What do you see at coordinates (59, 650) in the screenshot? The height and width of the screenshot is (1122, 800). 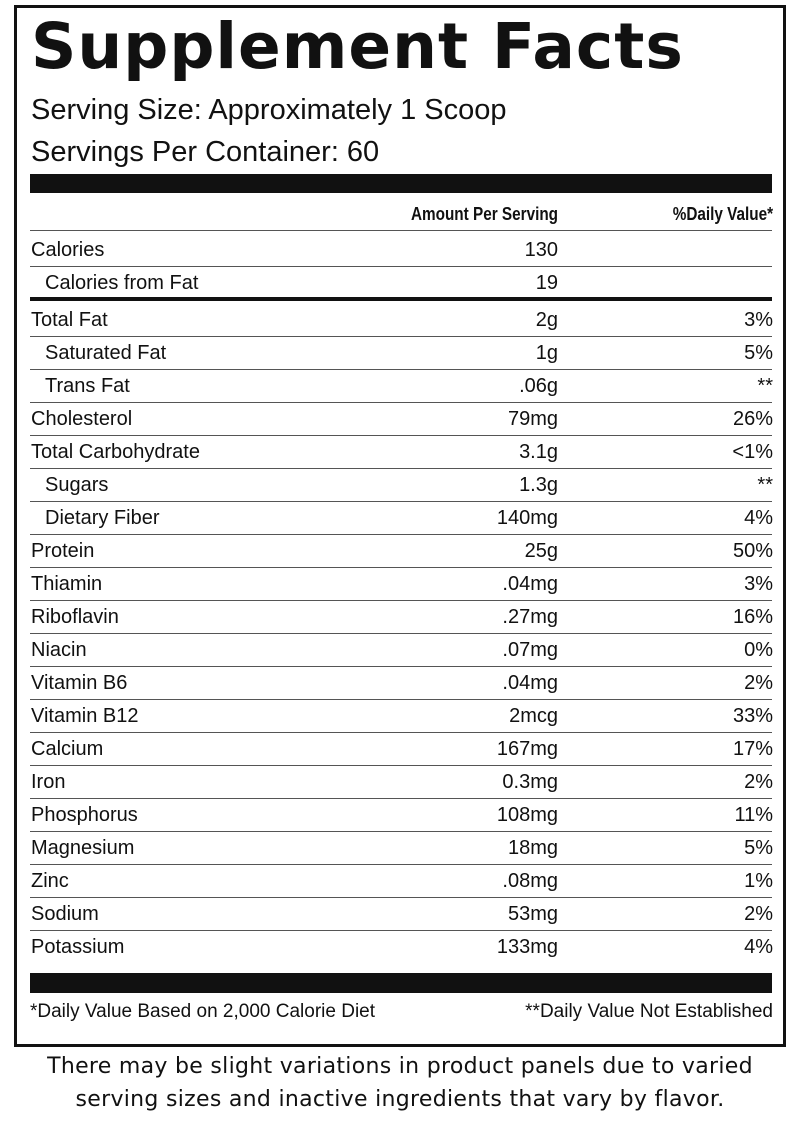 I see `nutrient-name: Niacin` at bounding box center [59, 650].